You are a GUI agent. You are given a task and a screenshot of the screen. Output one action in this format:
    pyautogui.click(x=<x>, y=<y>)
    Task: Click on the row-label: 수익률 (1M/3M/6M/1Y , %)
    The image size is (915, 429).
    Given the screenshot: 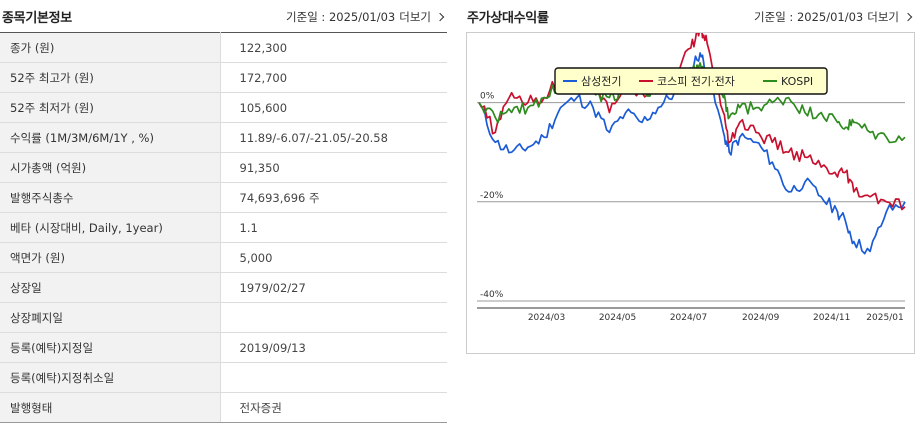 What is the action you would take?
    pyautogui.click(x=110, y=137)
    